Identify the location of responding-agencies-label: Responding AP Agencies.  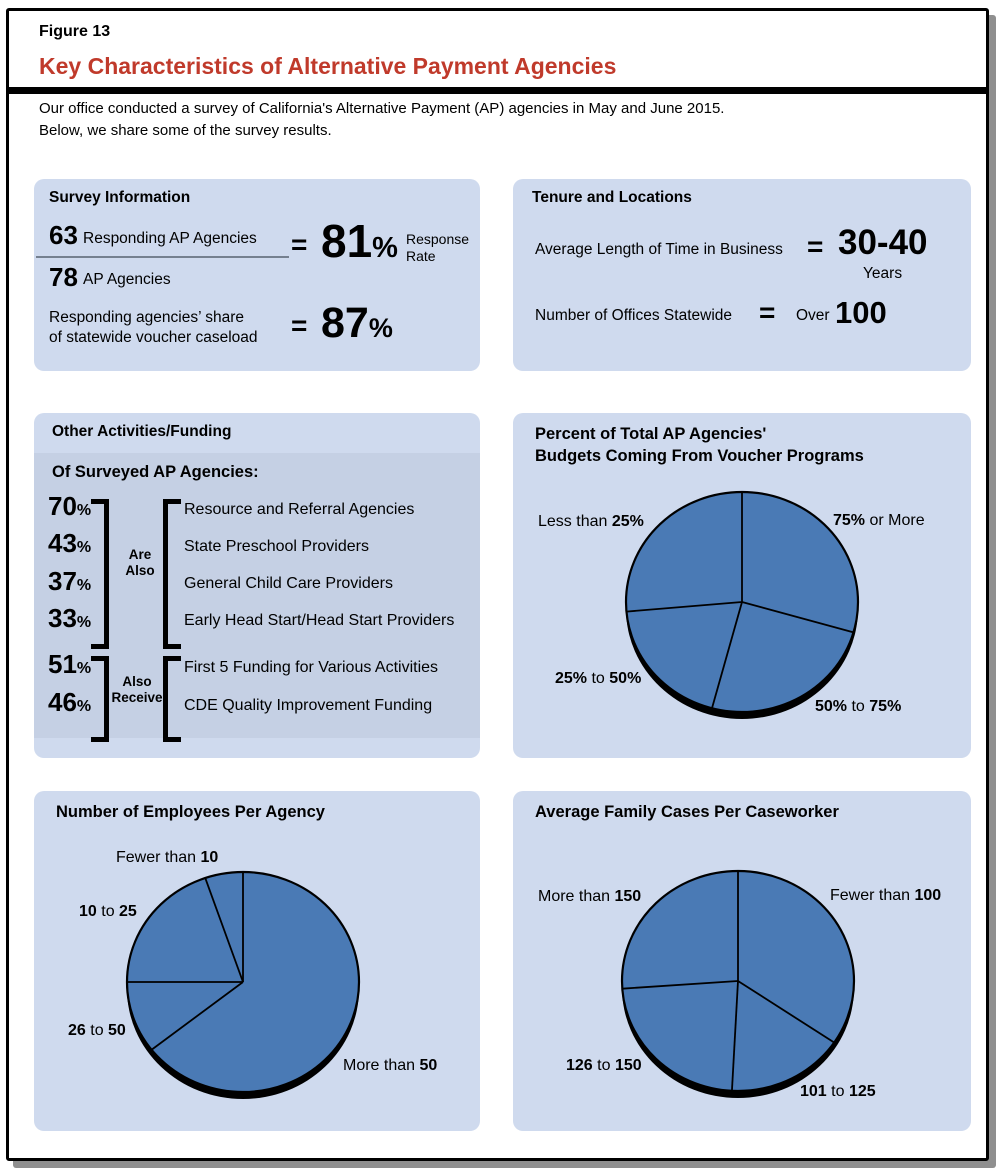
(170, 238).